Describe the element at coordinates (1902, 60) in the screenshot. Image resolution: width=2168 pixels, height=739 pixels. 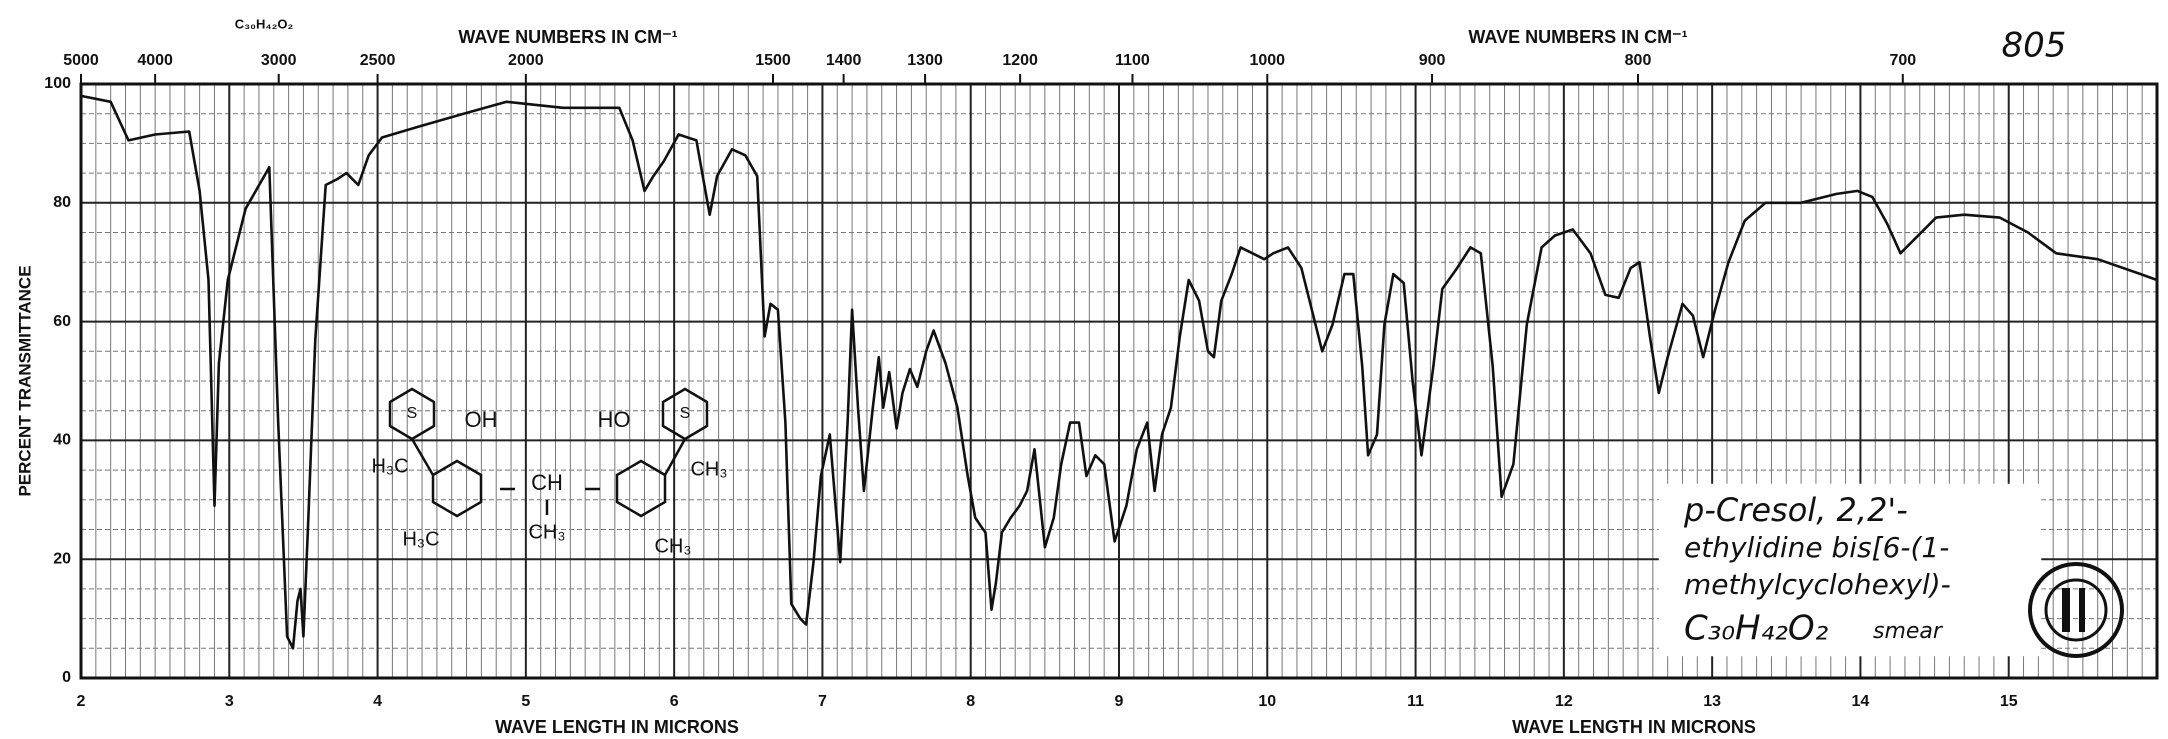
I see `top-tick-label: 700` at that location.